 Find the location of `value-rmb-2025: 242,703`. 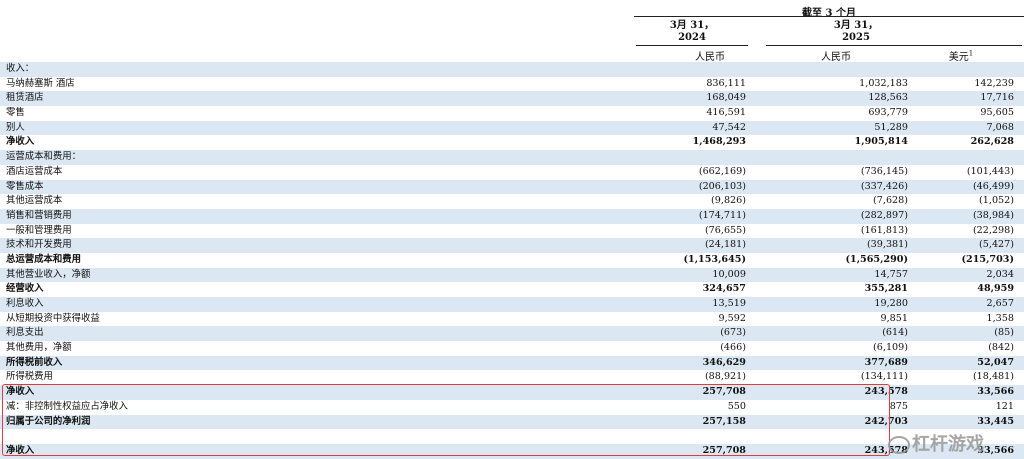

value-rmb-2025: 242,703 is located at coordinates (886, 421).